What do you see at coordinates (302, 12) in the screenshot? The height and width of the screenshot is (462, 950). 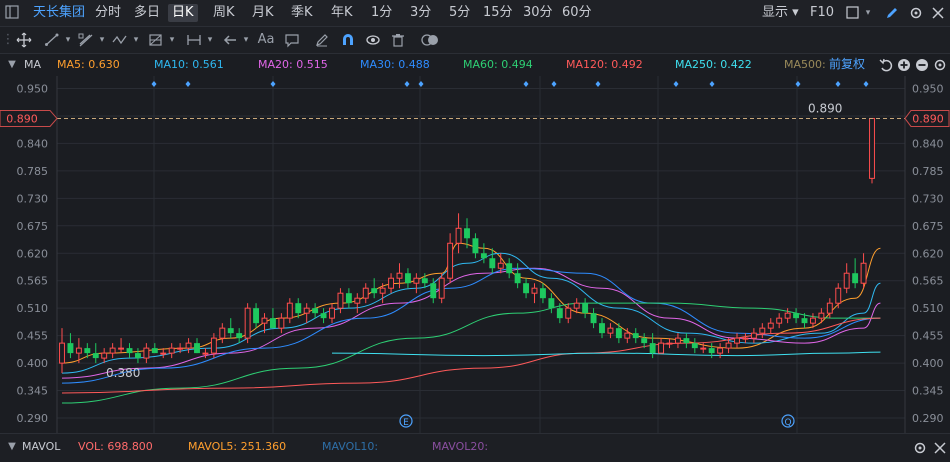 I see `tab-period-5: 季K` at bounding box center [302, 12].